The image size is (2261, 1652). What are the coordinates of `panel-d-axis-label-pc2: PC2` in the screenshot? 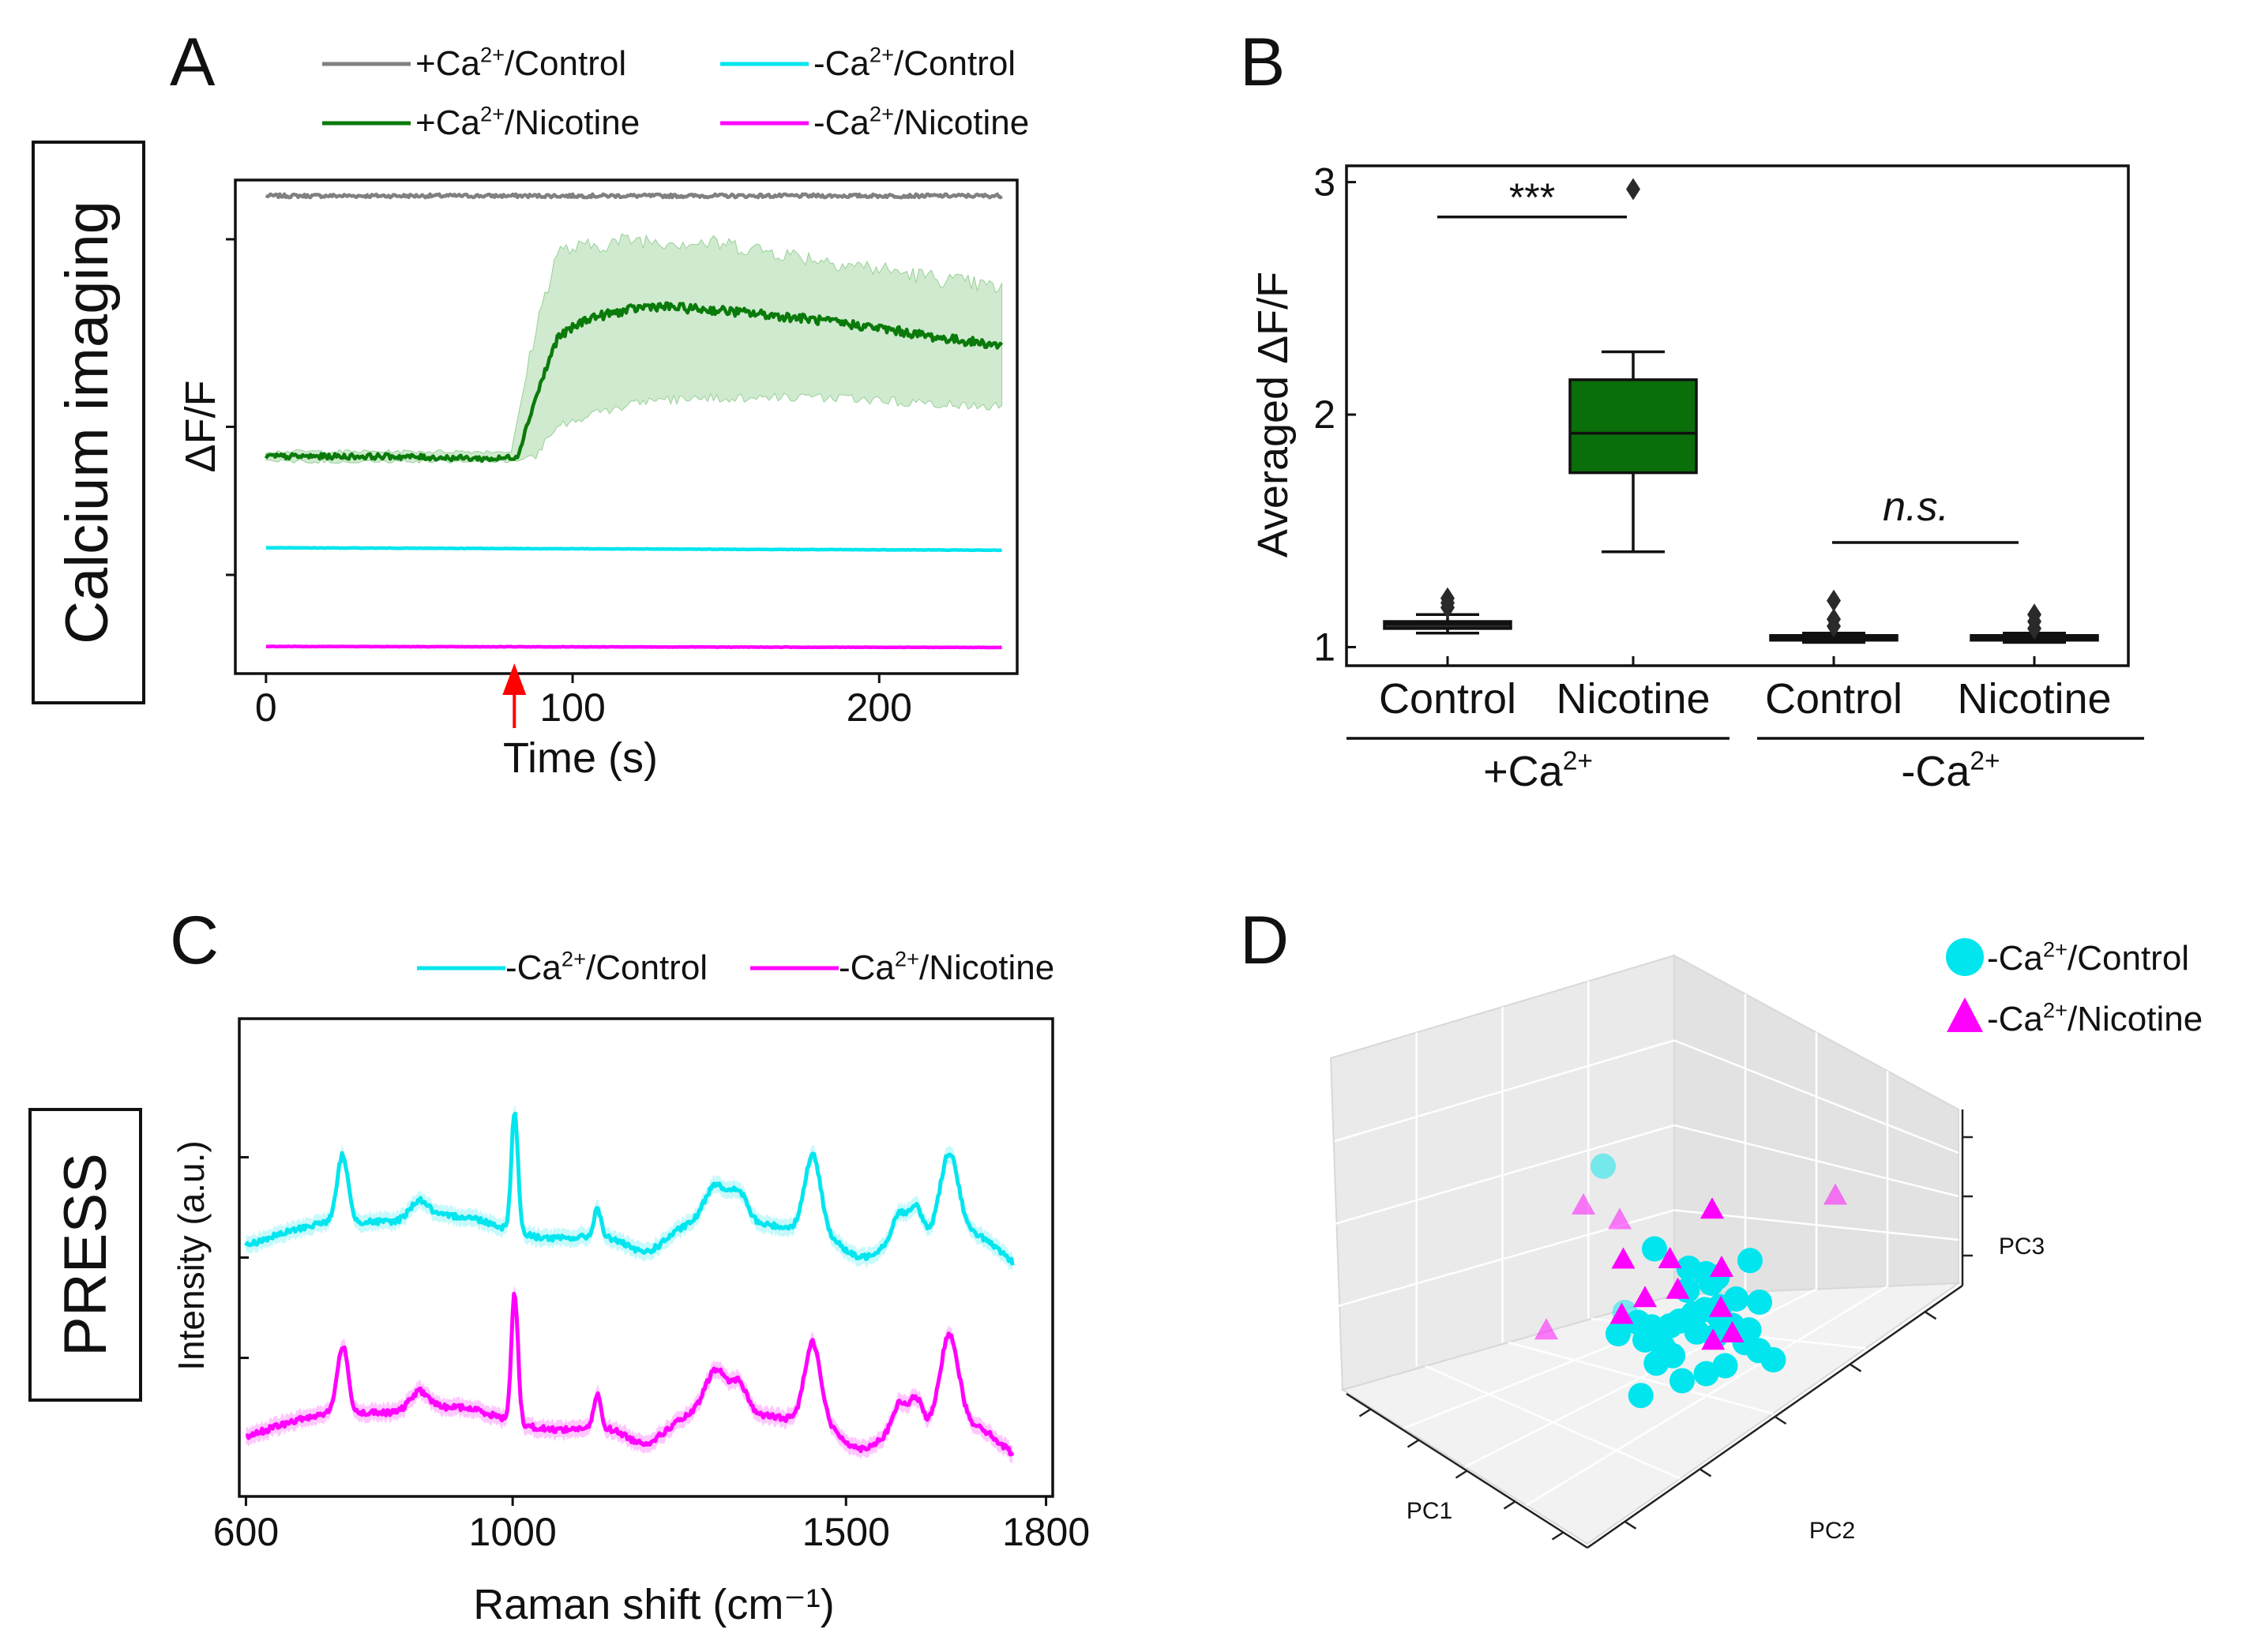 It's located at (1832, 1531).